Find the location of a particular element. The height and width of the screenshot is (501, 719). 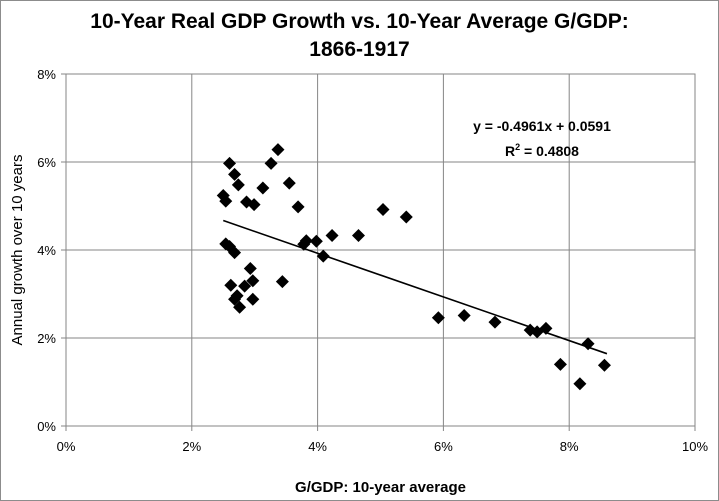

chart-title-line2: 1866-1917 is located at coordinates (359, 49).